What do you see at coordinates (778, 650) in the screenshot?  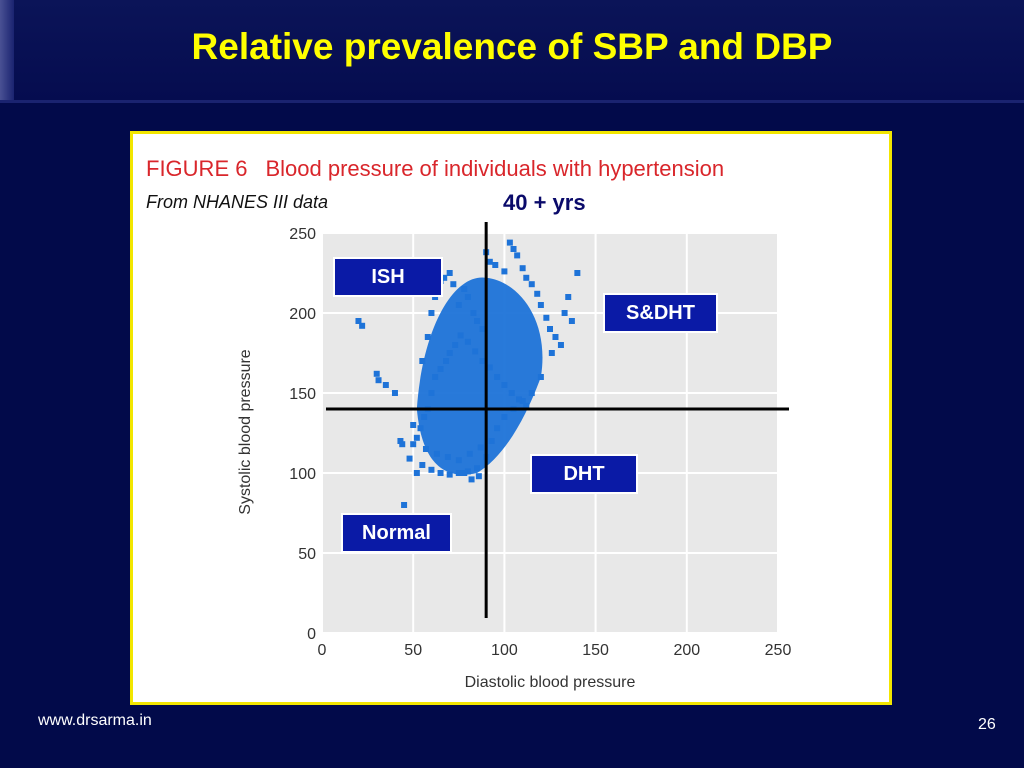 I see `x-tick-label: 250` at bounding box center [778, 650].